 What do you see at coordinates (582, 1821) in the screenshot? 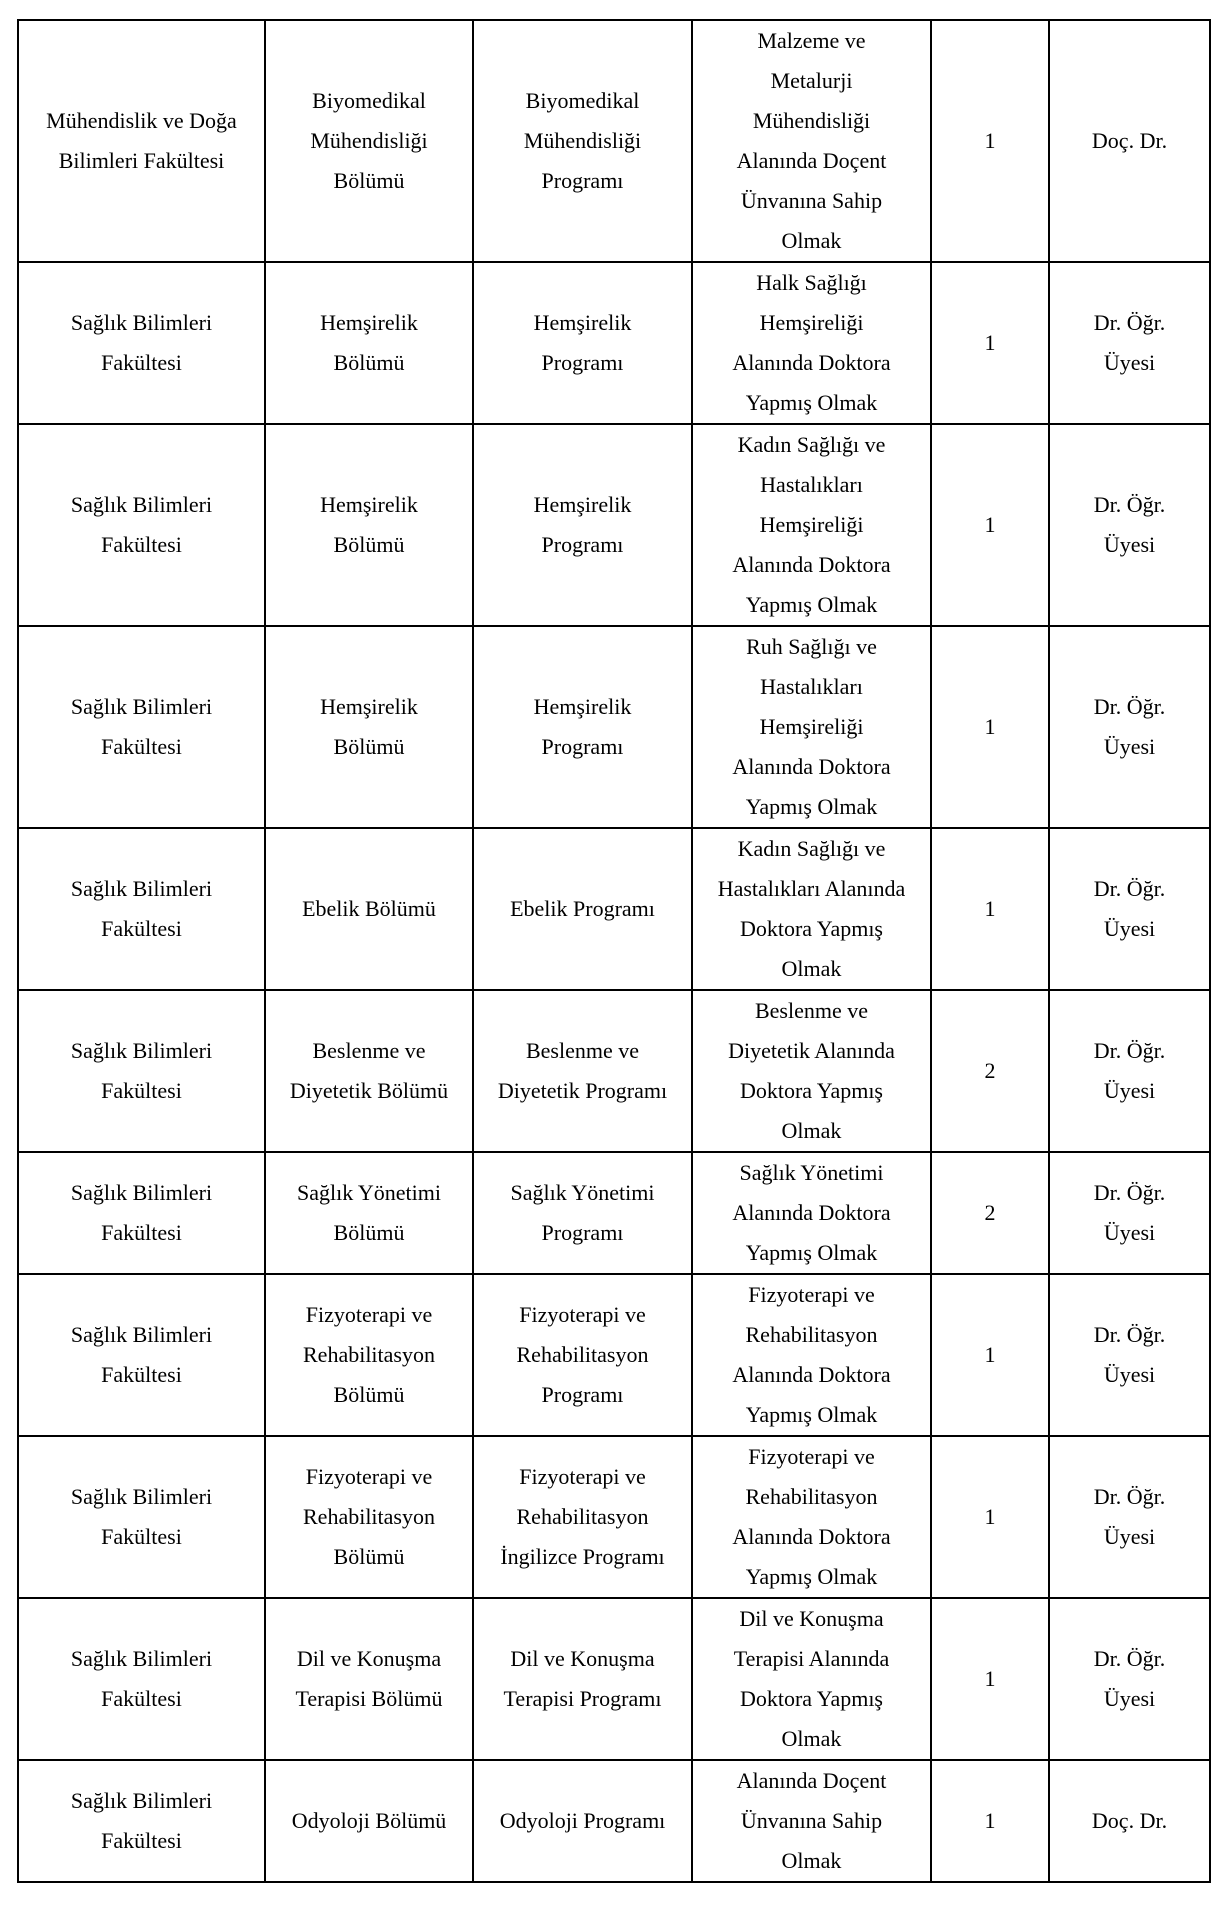
I see `program-cell: Odyoloji Programı` at bounding box center [582, 1821].